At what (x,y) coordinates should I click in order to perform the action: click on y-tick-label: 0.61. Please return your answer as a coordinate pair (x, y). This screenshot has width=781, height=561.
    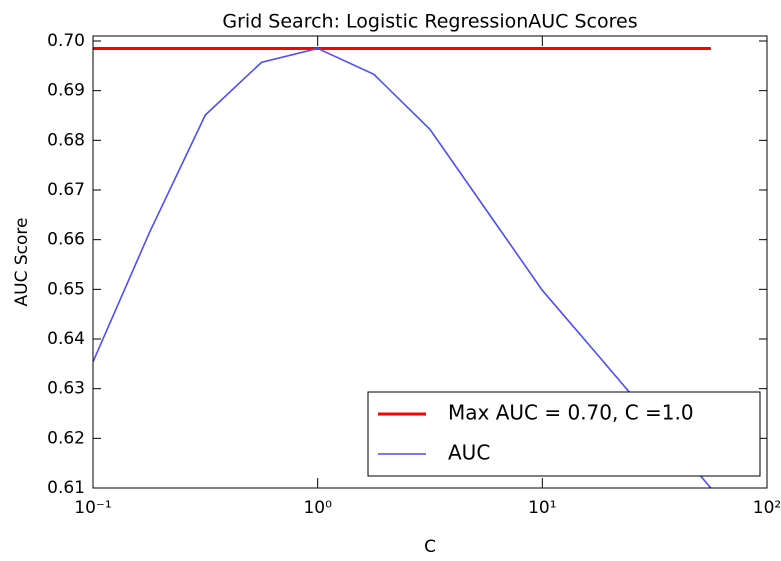
    Looking at the image, I should click on (66, 488).